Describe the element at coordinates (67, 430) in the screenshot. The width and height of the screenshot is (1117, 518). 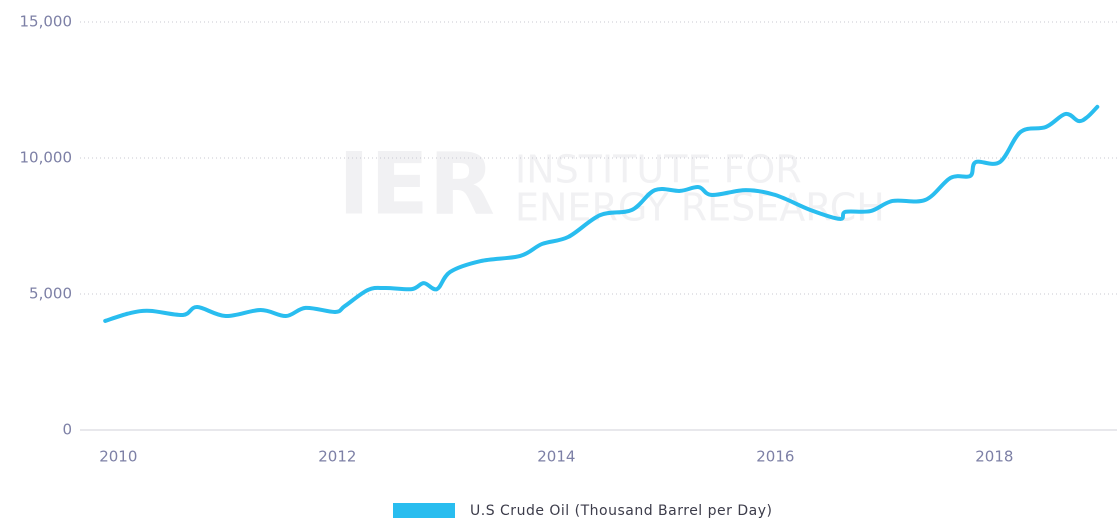
I see `y-tick-label: 0` at that location.